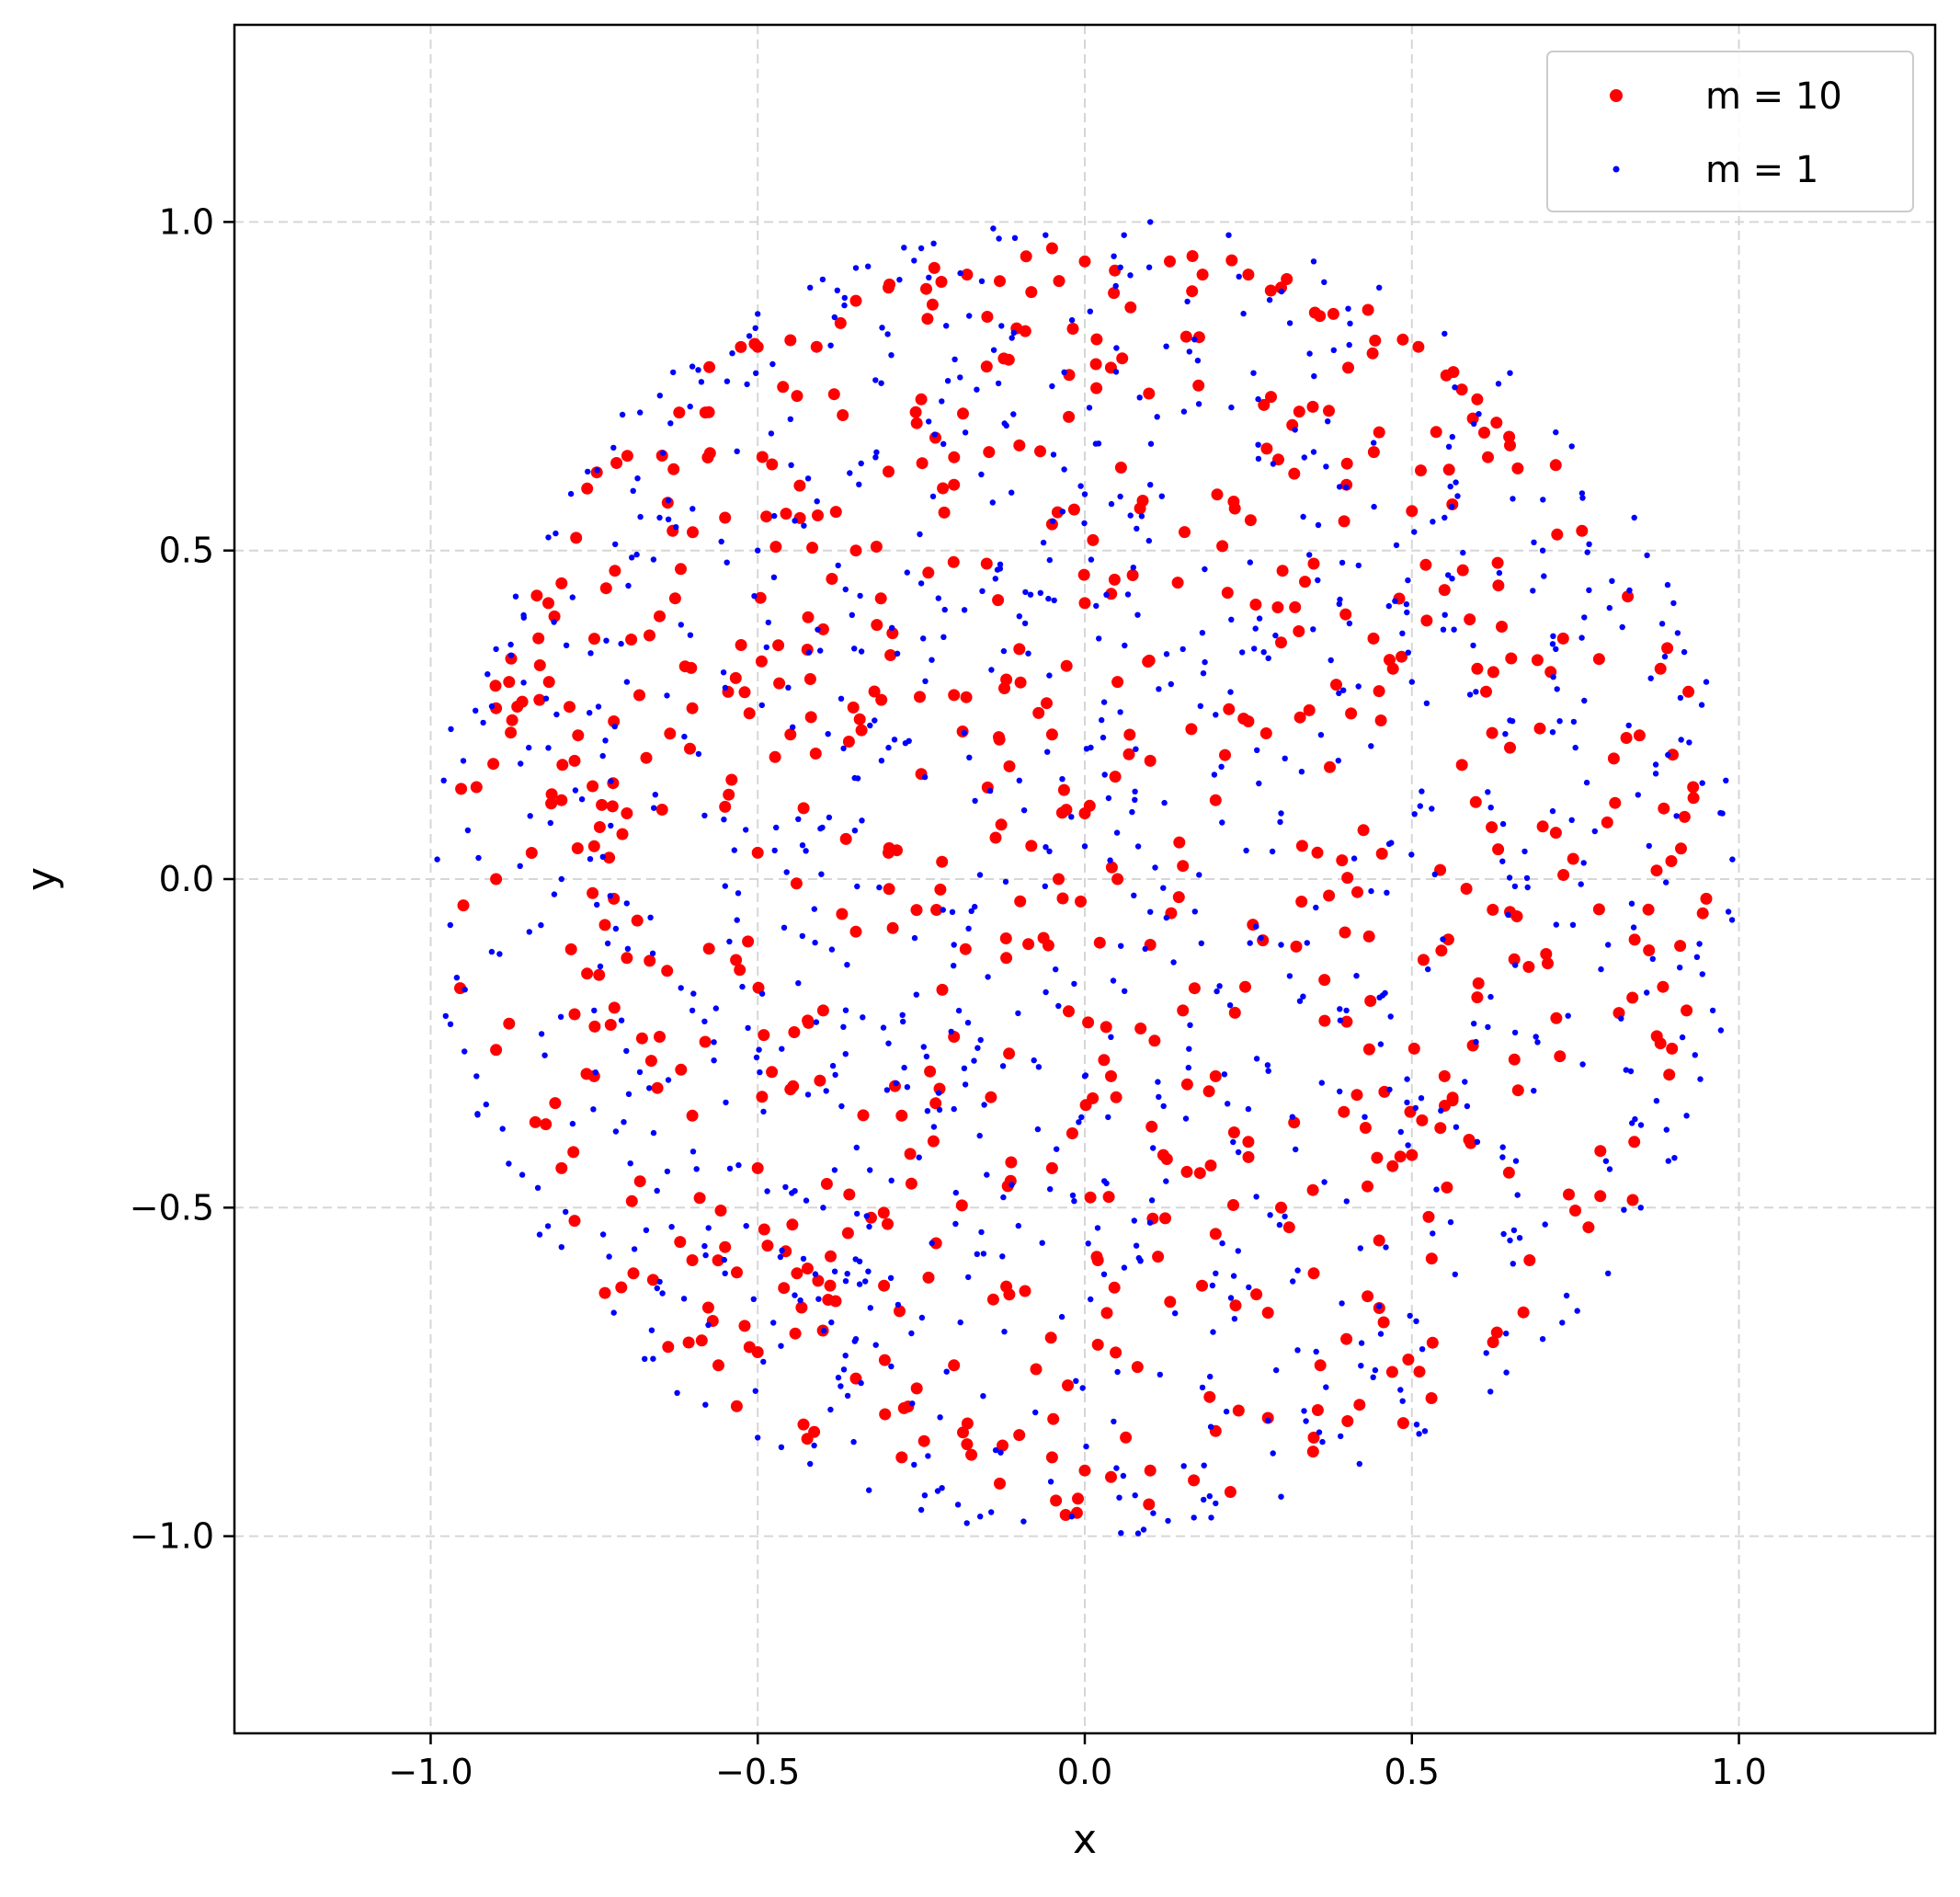 The width and height of the screenshot is (1960, 1897). Describe the element at coordinates (186, 879) in the screenshot. I see `y-tick-label: 0.0` at that location.